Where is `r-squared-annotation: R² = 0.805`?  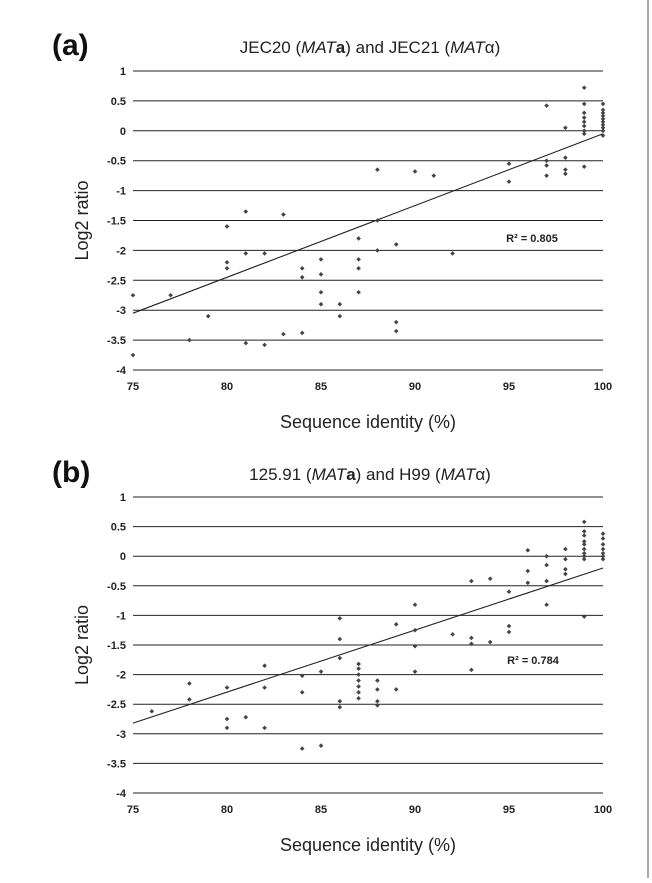
r-squared-annotation: R² = 0.805 is located at coordinates (532, 239).